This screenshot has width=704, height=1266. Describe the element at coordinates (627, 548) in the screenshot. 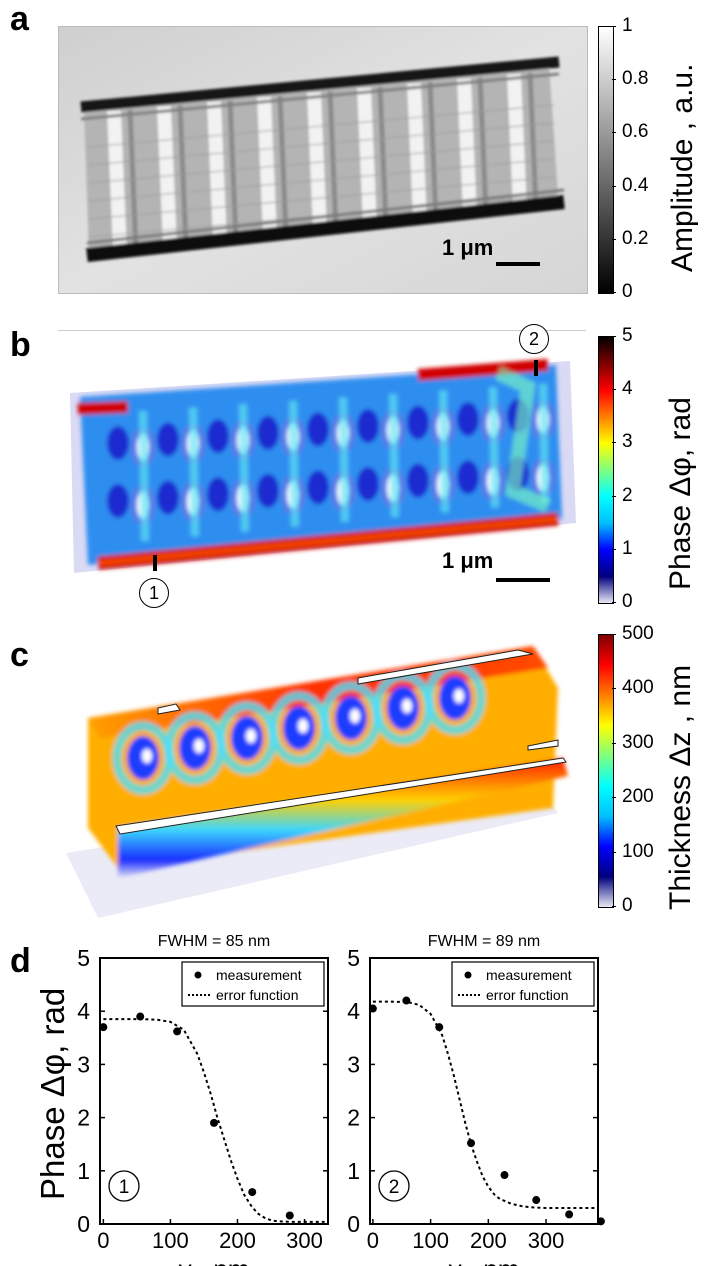

I see `colorbar-tick-b: 1` at that location.